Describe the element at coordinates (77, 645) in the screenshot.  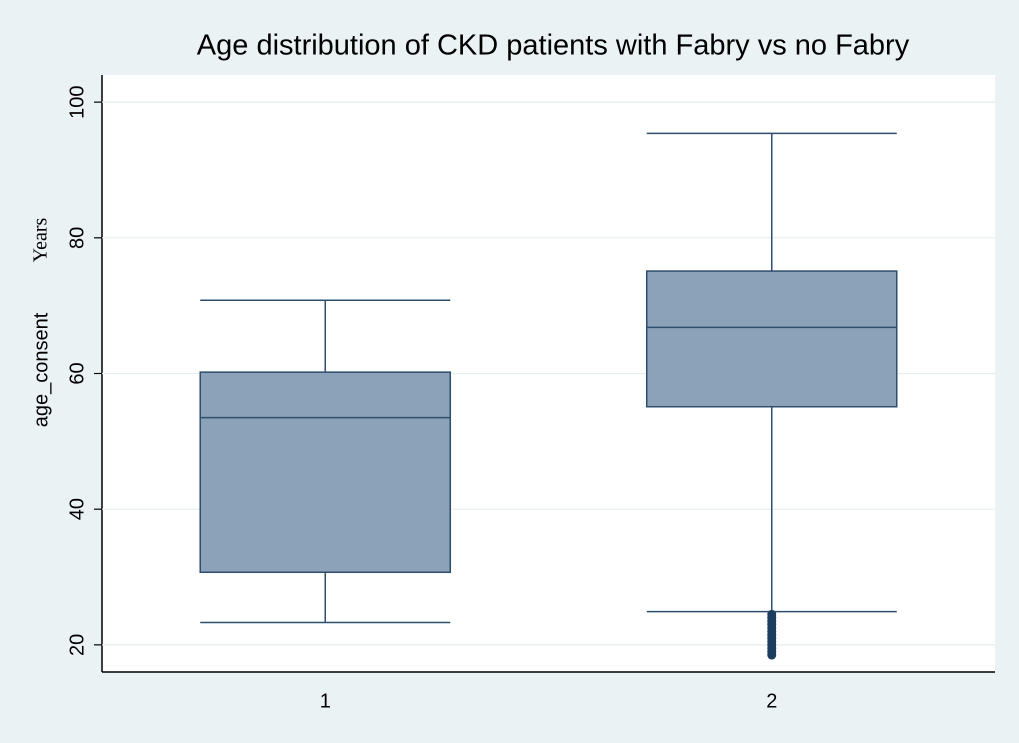
I see `y-tick-label: 20` at that location.